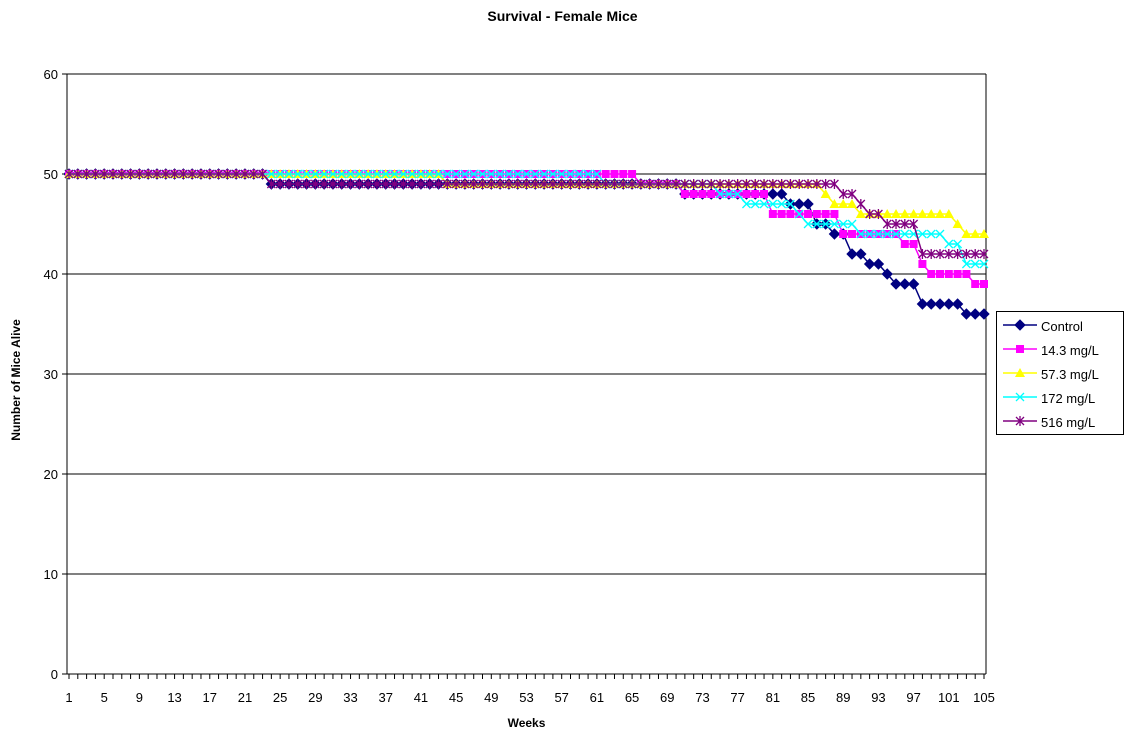 This screenshot has height=740, width=1125. I want to click on legend-item: 57.3 mg/L, so click(1063, 374).